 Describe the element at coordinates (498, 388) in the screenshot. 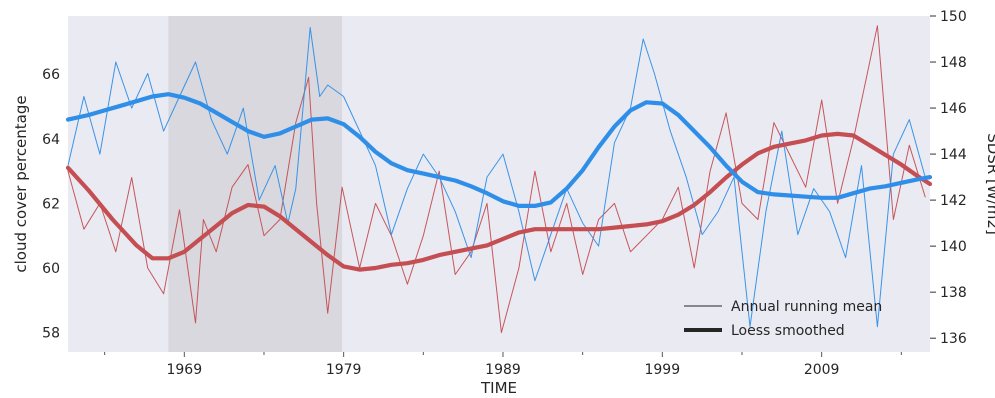

I see `x-axis-label: TIME` at that location.